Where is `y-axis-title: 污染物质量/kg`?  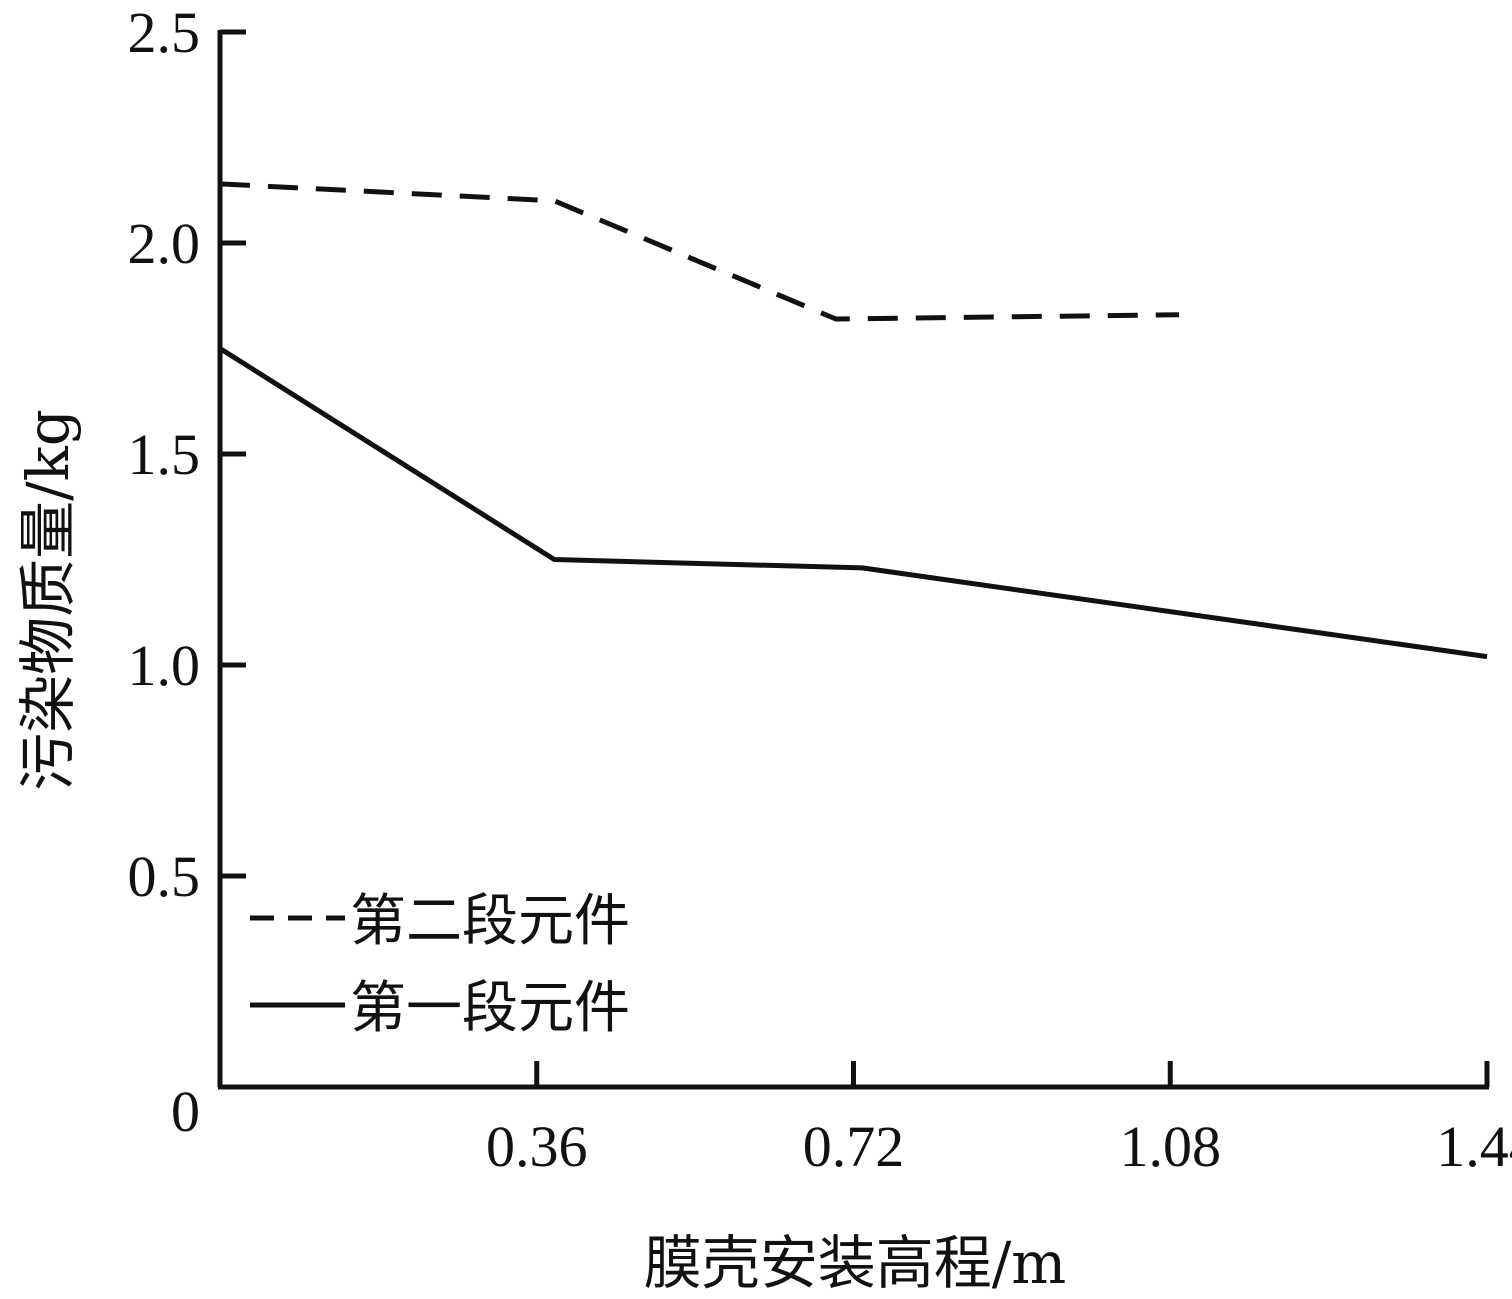 y-axis-title: 污染物质量/kg is located at coordinates (48, 600).